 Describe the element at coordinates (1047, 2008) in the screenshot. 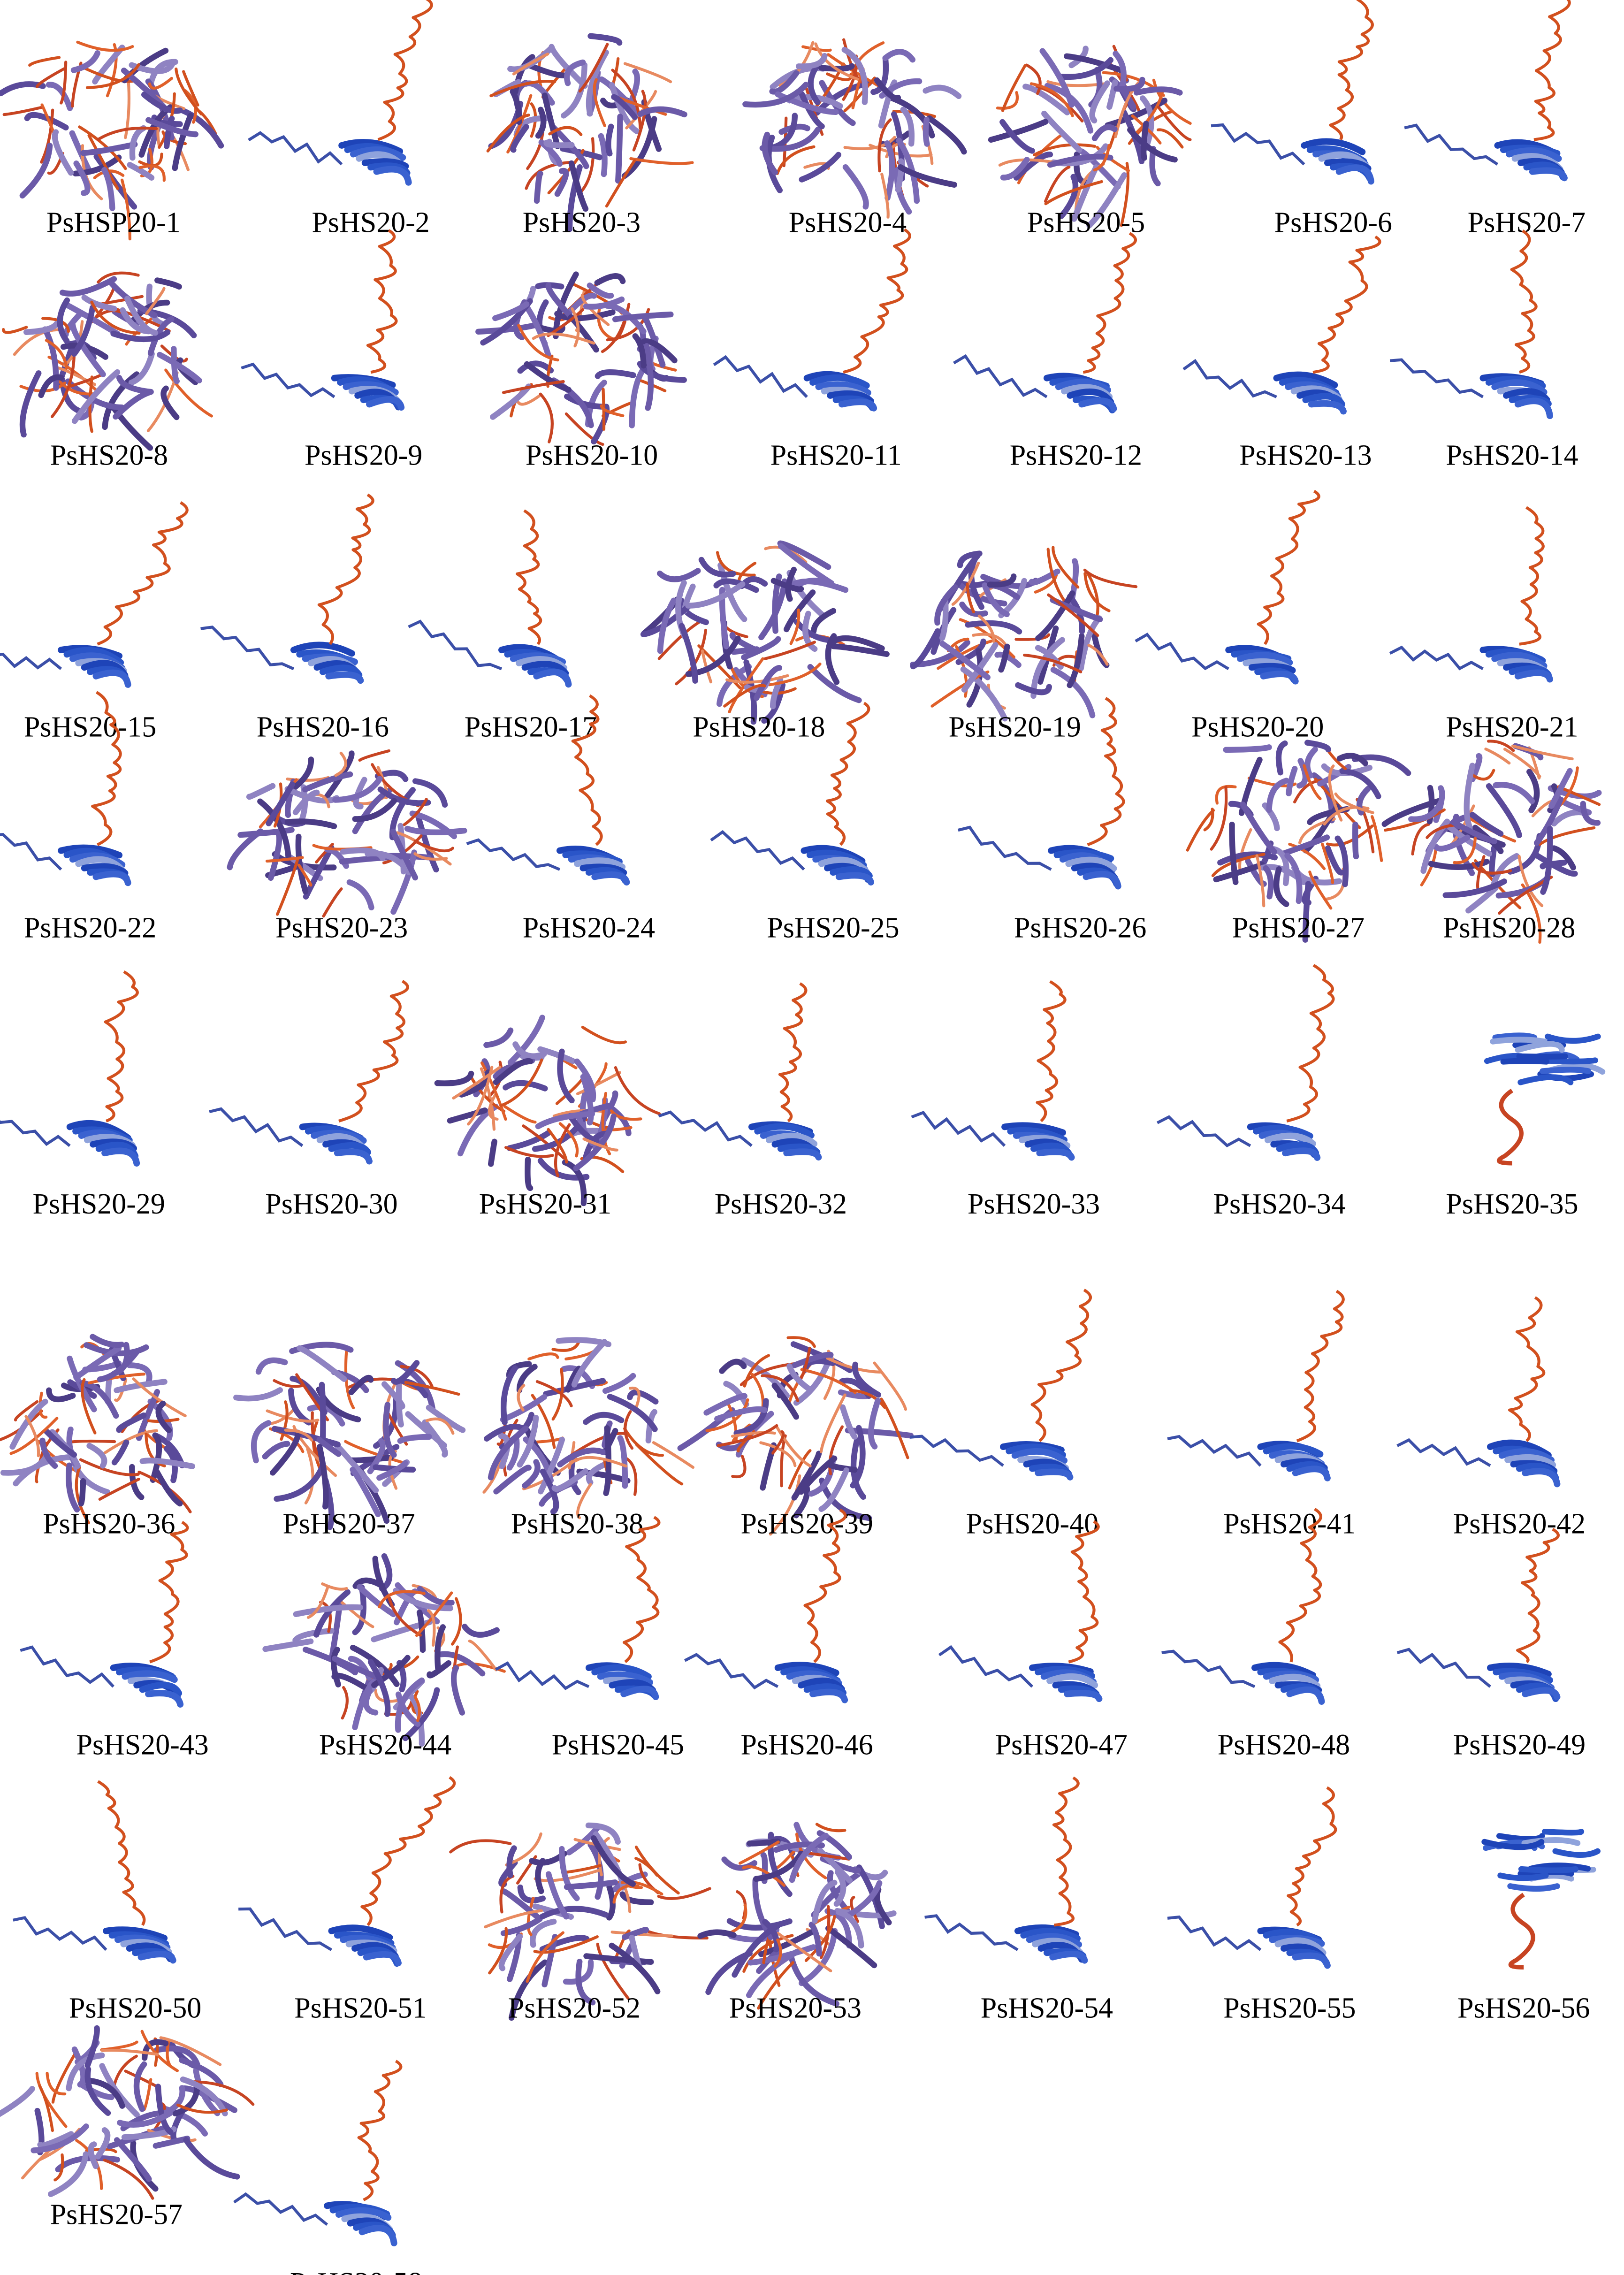

I see `panel-label: PsHS20-54` at that location.